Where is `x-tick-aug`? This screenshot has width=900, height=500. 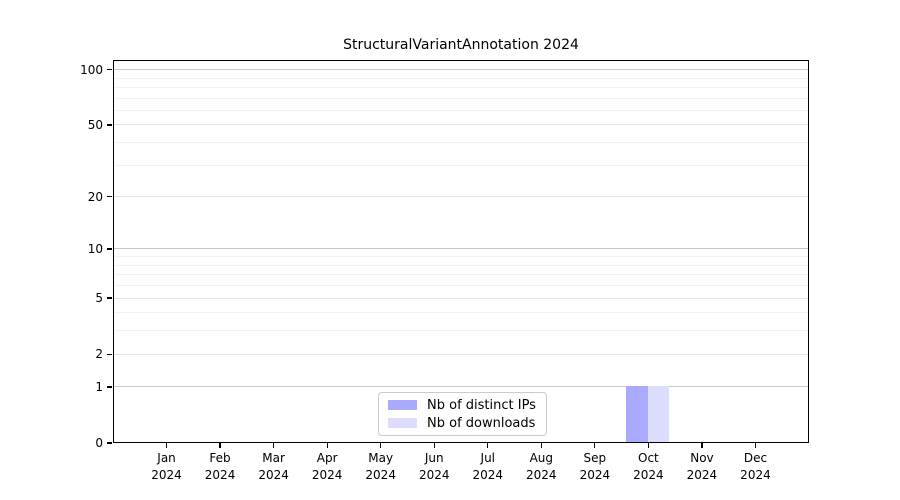 x-tick-aug is located at coordinates (541, 445).